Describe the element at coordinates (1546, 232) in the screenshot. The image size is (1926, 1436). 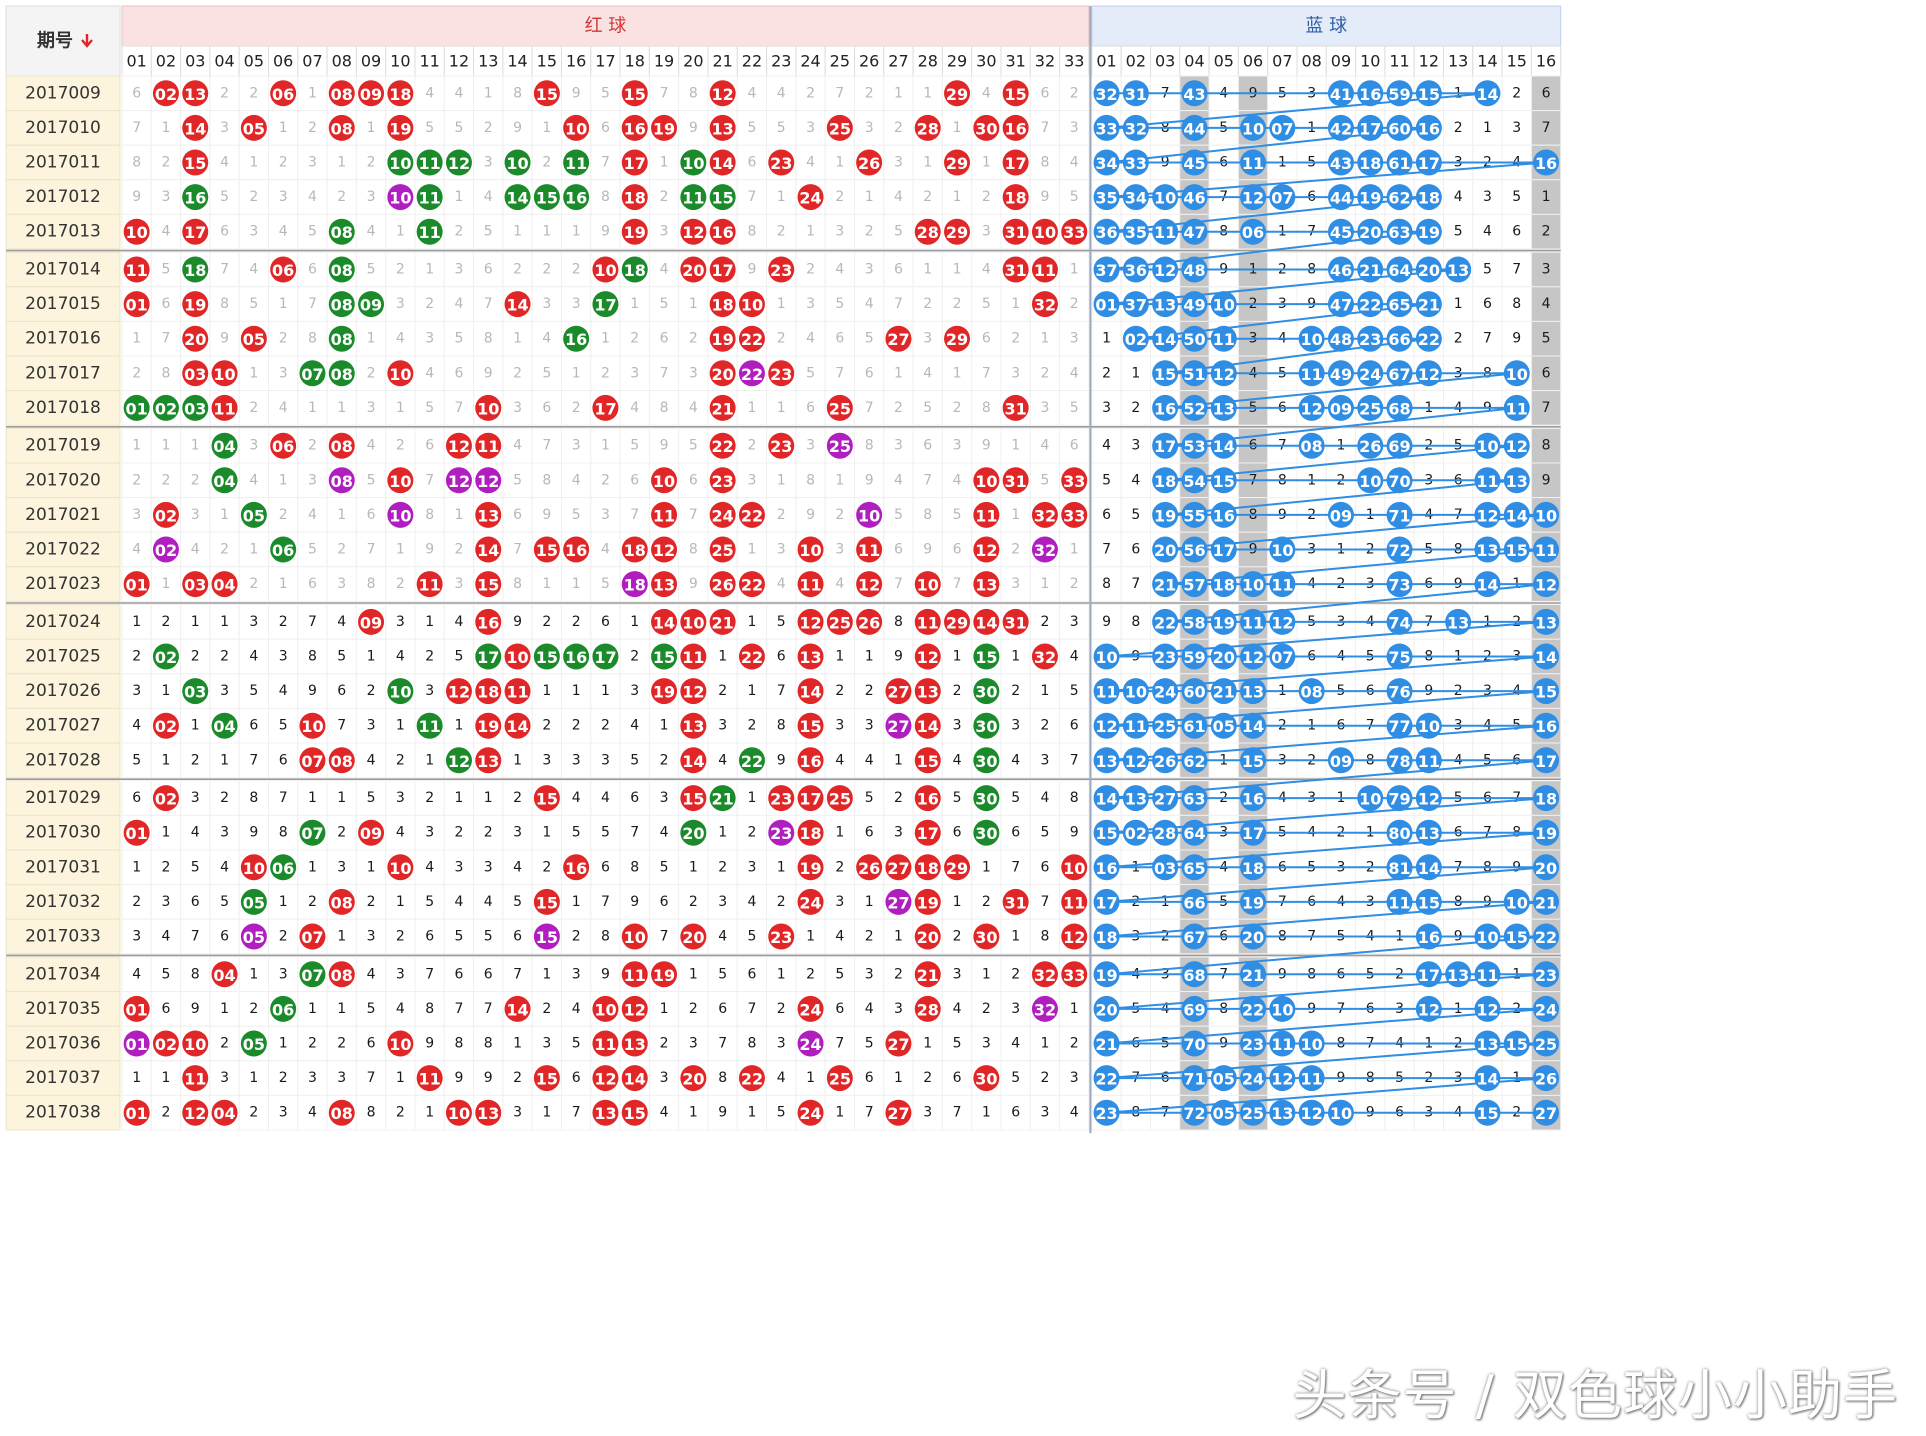
I see `blue-miss-count: 2` at that location.